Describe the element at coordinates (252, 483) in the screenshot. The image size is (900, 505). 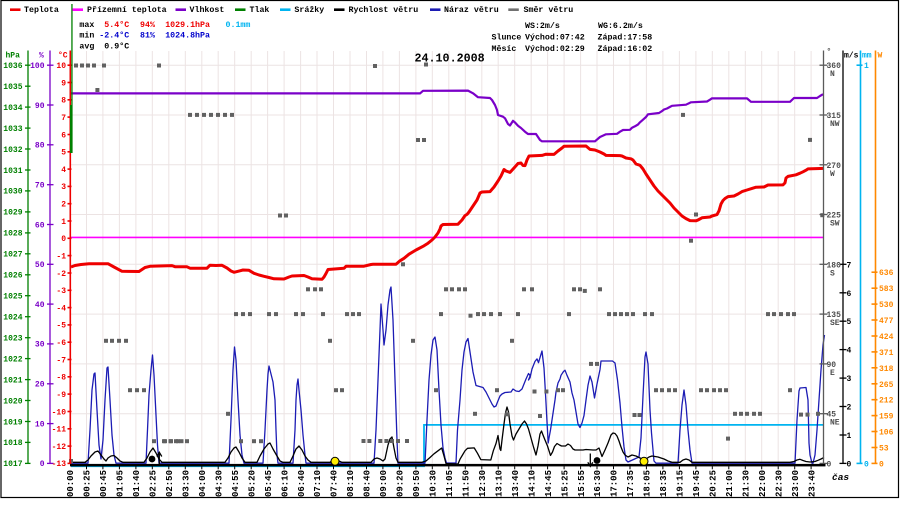
I see `svg-text: 05:20` at that location.